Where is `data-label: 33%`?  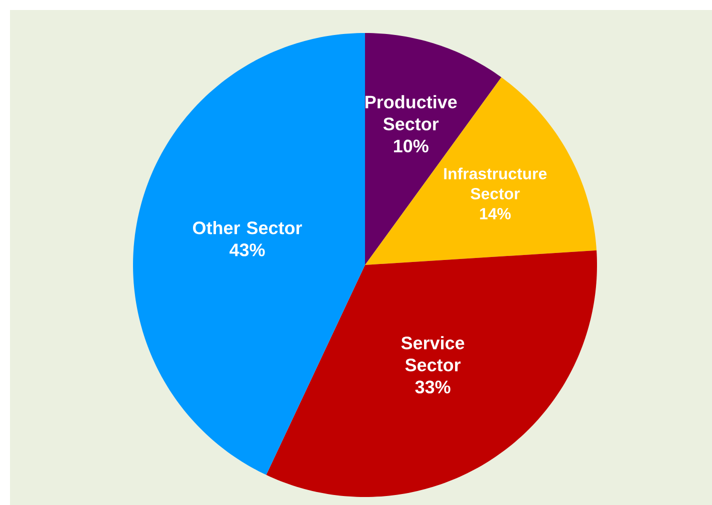
data-label: 33% is located at coordinates (432, 387).